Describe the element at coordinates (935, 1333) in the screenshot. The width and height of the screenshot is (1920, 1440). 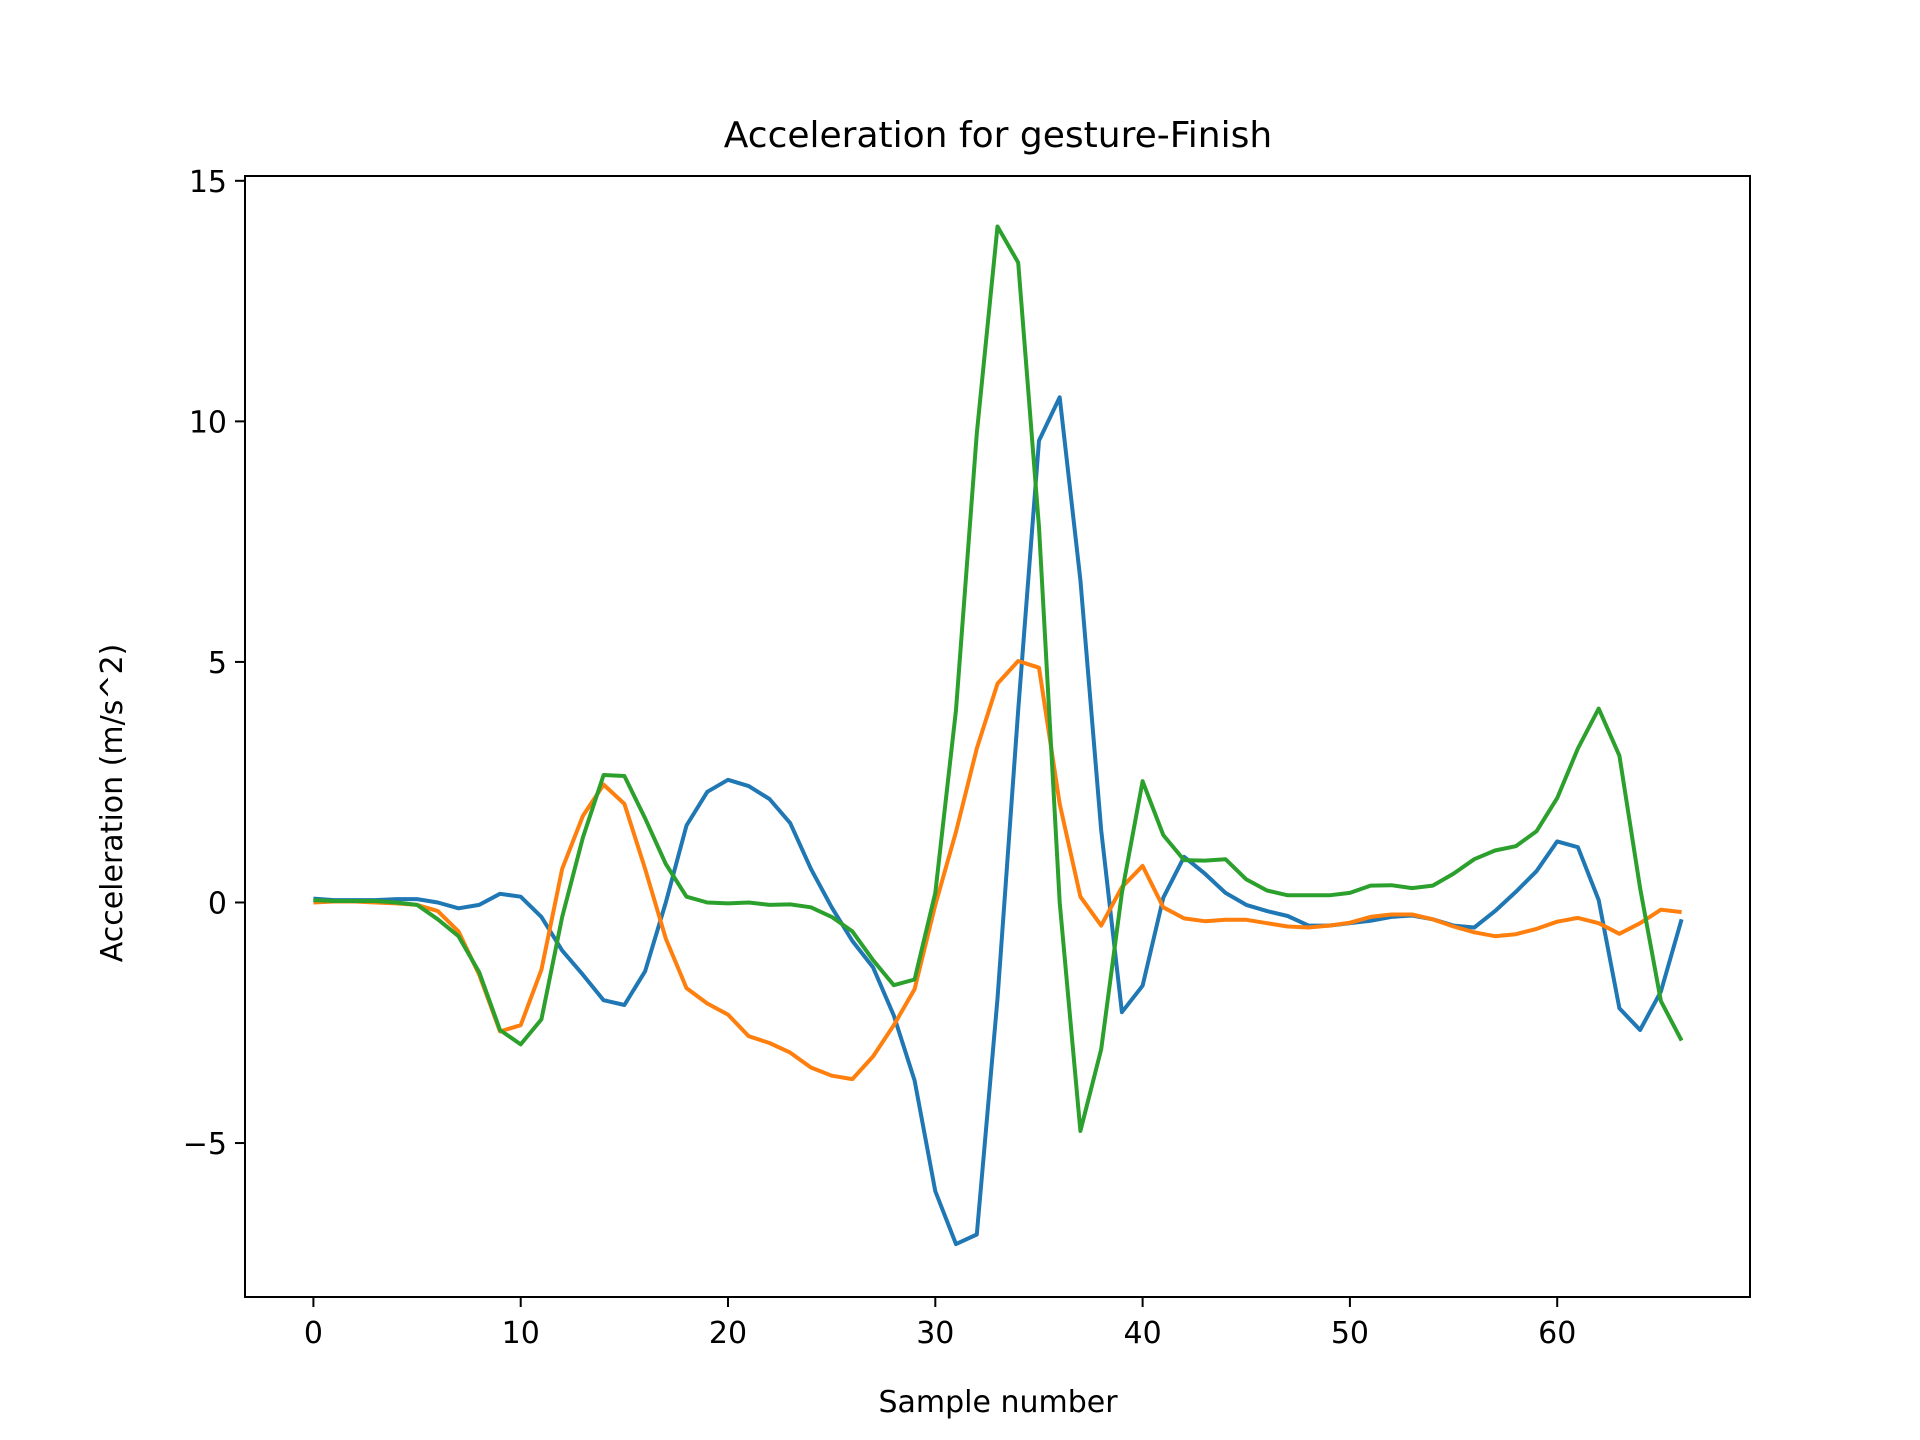
I see `x-tick-label: 30` at that location.